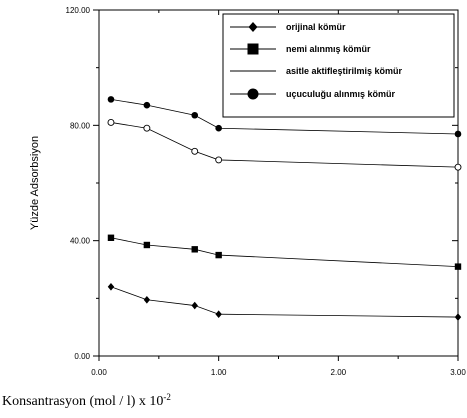 The width and height of the screenshot is (467, 418). What do you see at coordinates (328, 49) in the screenshot?
I see `legend-label: nemi alınmış kömür` at bounding box center [328, 49].